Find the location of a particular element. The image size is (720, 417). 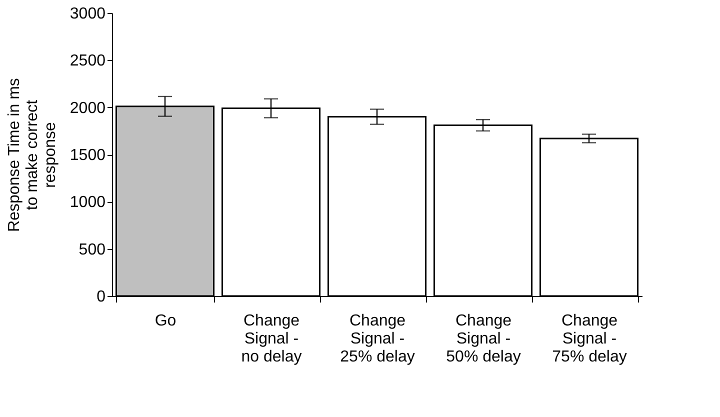

y-tick-label: 0 is located at coordinates (101, 297).